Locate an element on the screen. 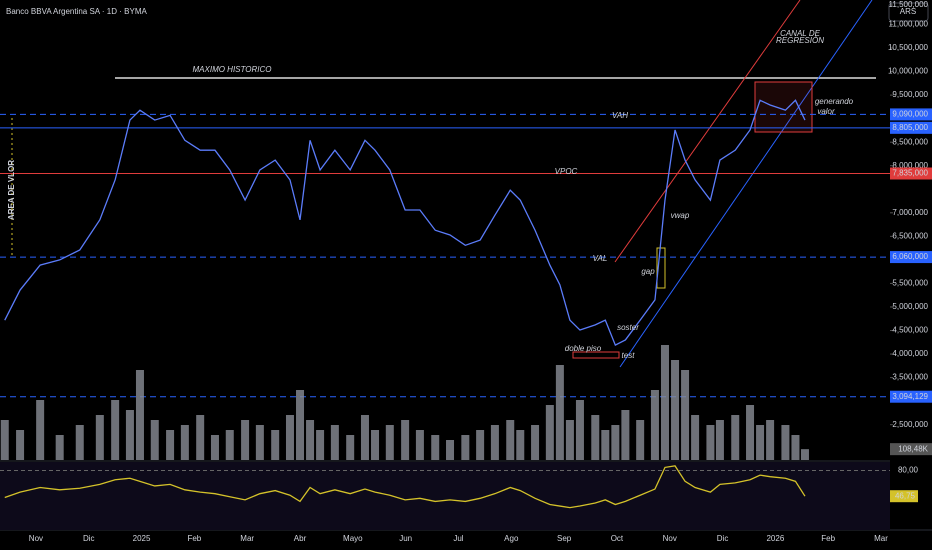 This screenshot has width=932, height=550. rsi-pane is located at coordinates (445, 496).